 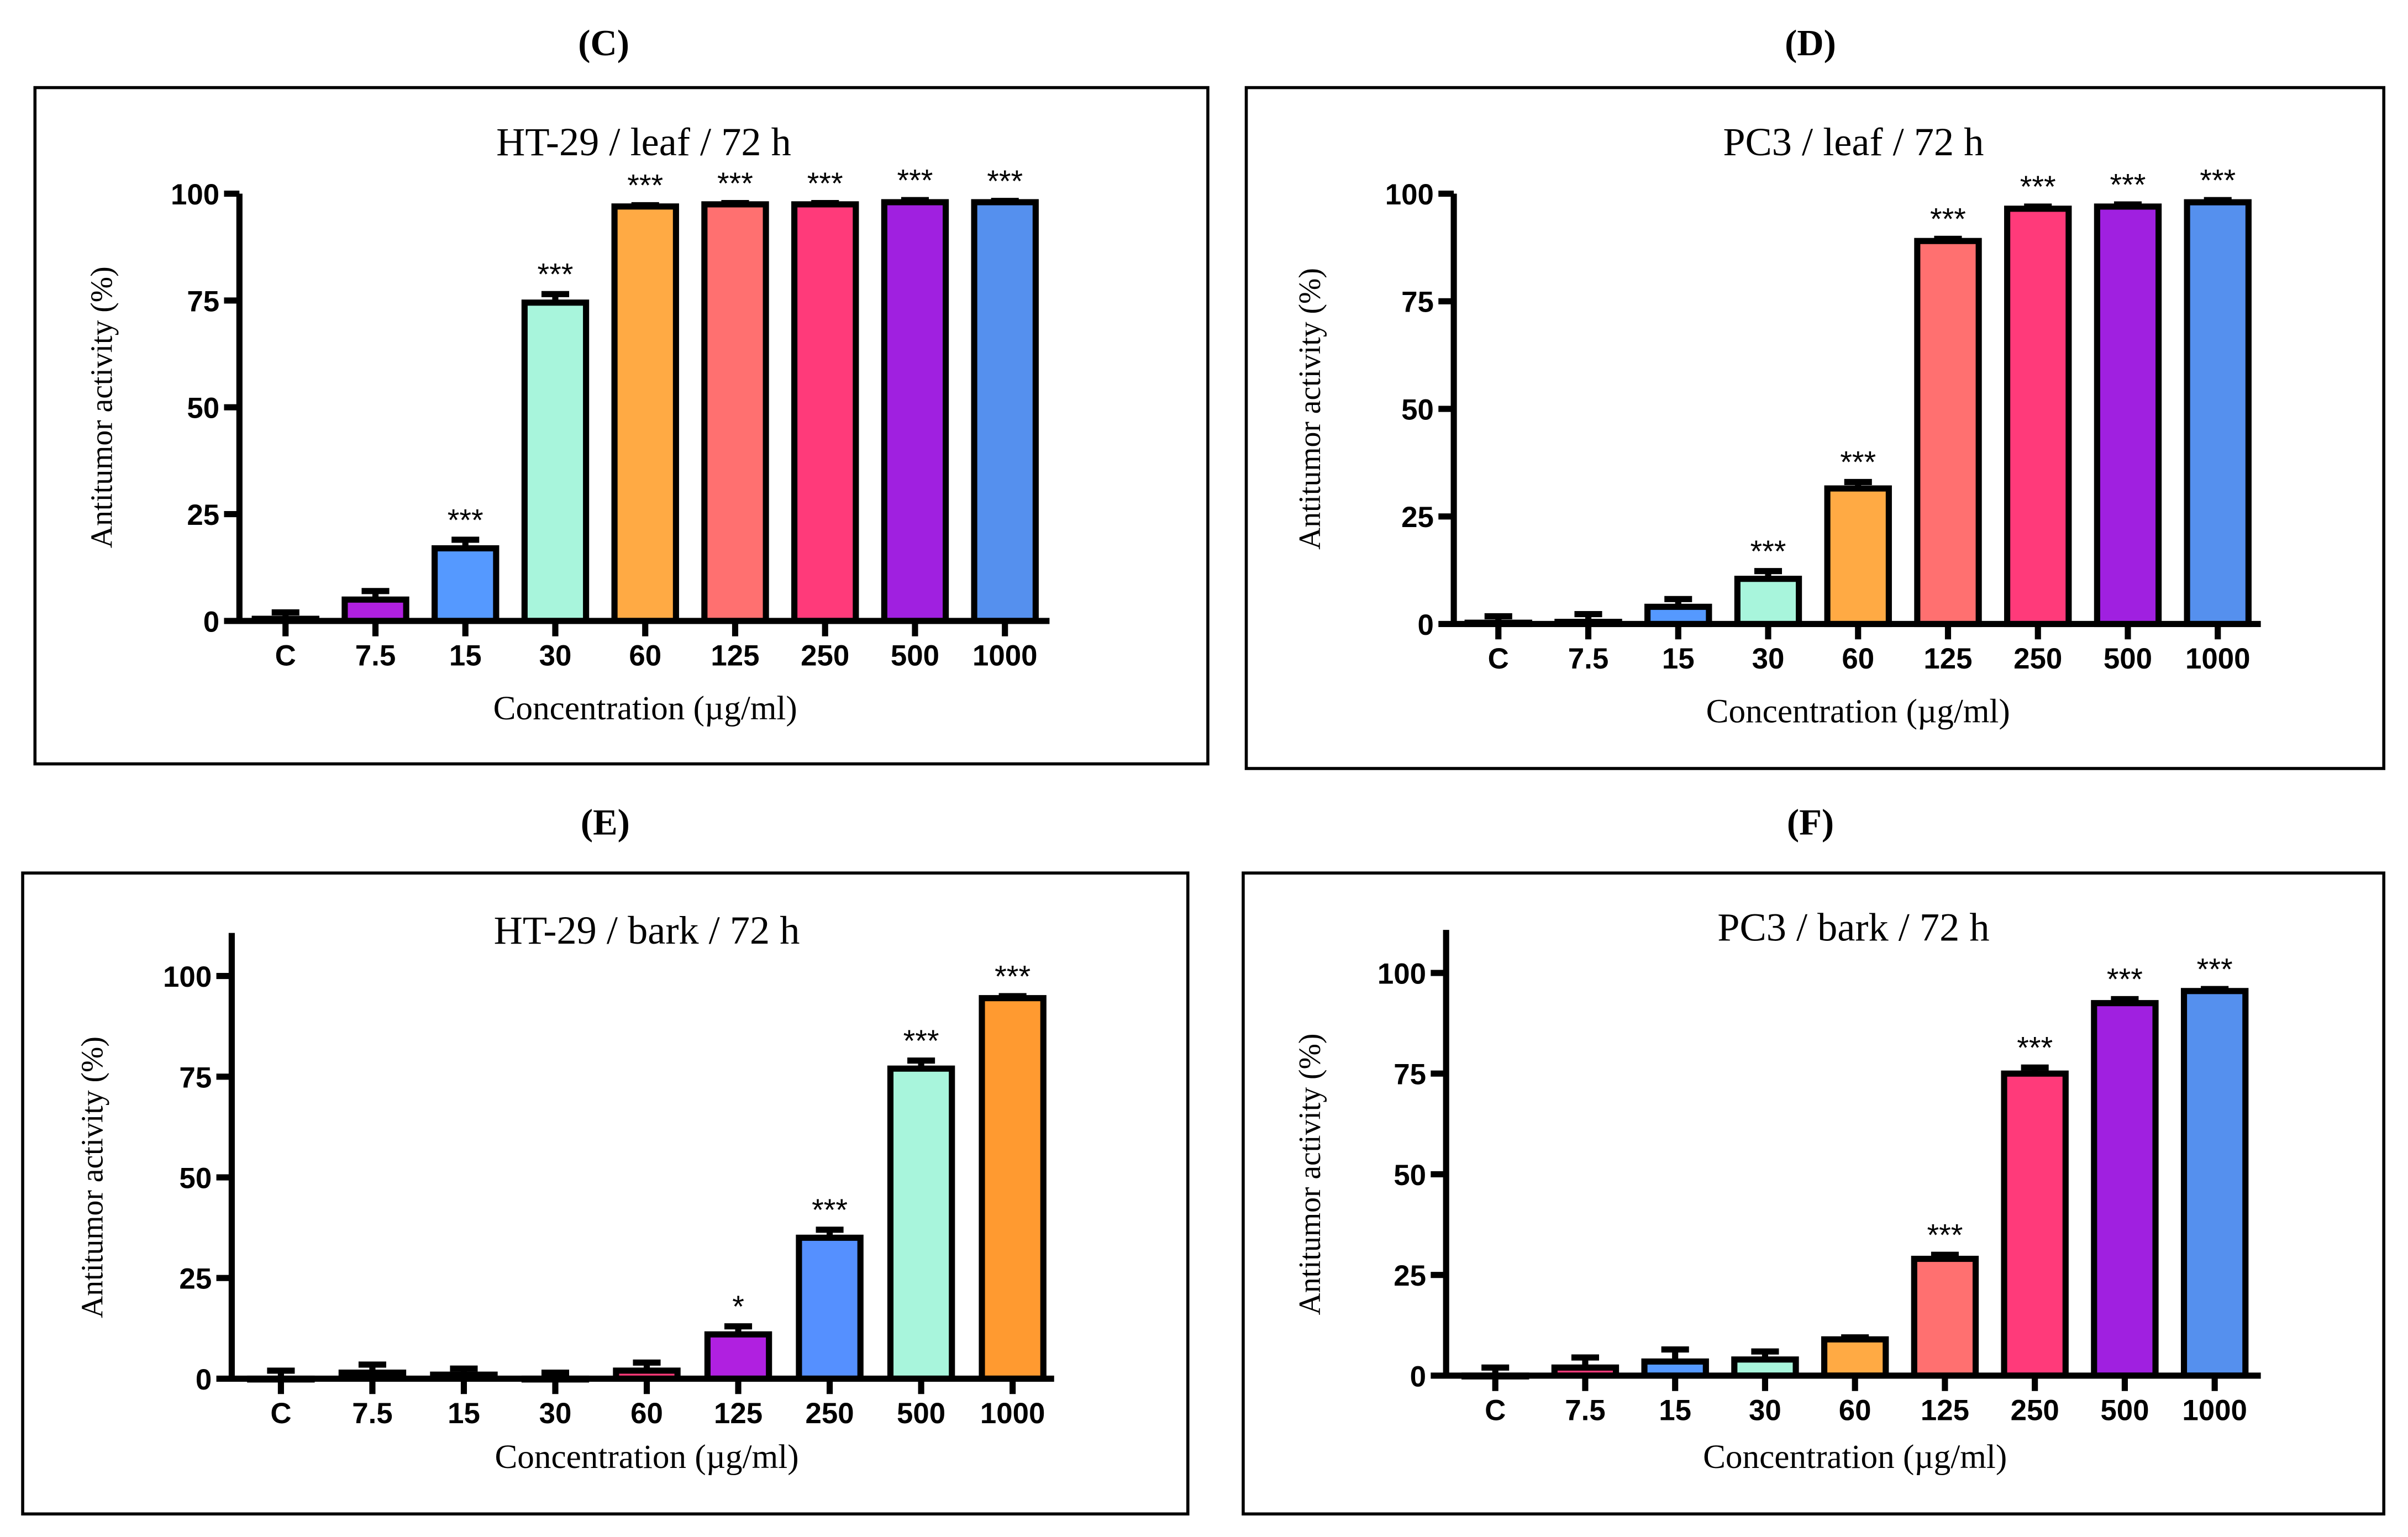 What do you see at coordinates (643, 142) in the screenshot?
I see `chart-title: HT-29 / leaf / 72 h` at bounding box center [643, 142].